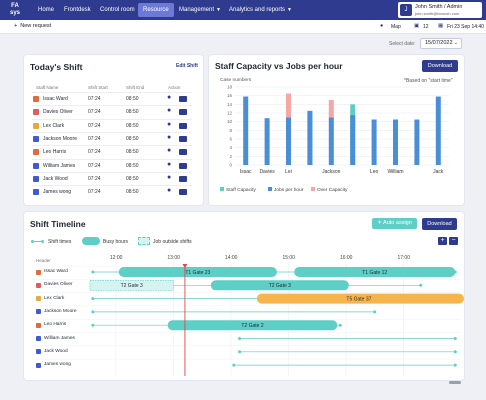 This screenshot has height=400, width=486. I want to click on job-bar-label: T1 Gate 12, so click(374, 273).